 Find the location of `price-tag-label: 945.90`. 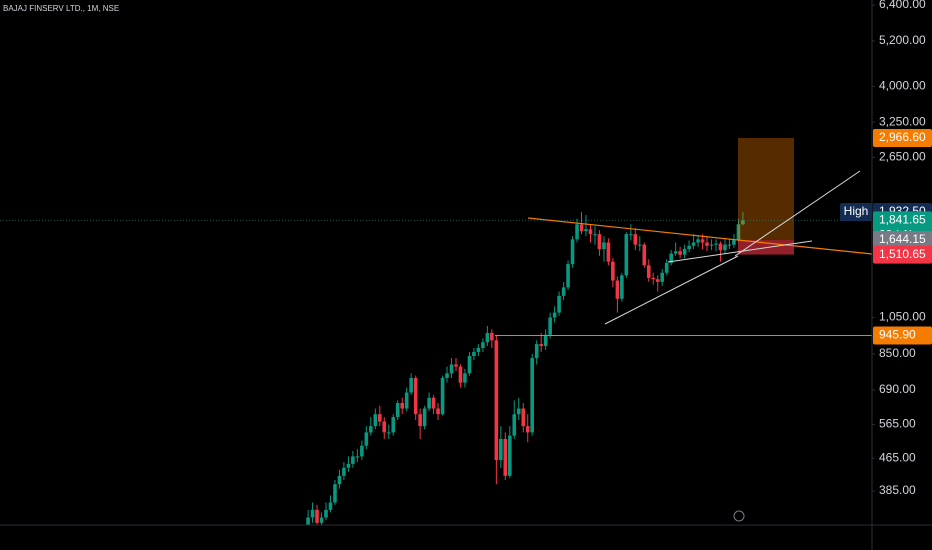

price-tag-label: 945.90 is located at coordinates (897, 335).